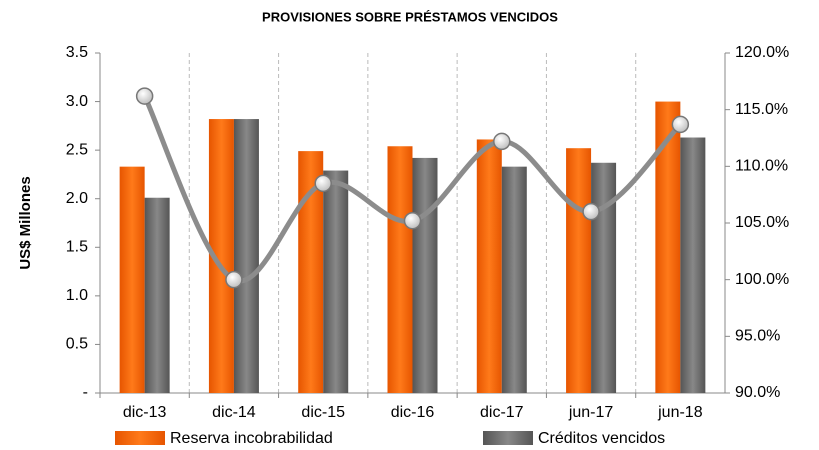  Describe the element at coordinates (323, 412) in the screenshot. I see `x-tick-label: dic-15` at that location.